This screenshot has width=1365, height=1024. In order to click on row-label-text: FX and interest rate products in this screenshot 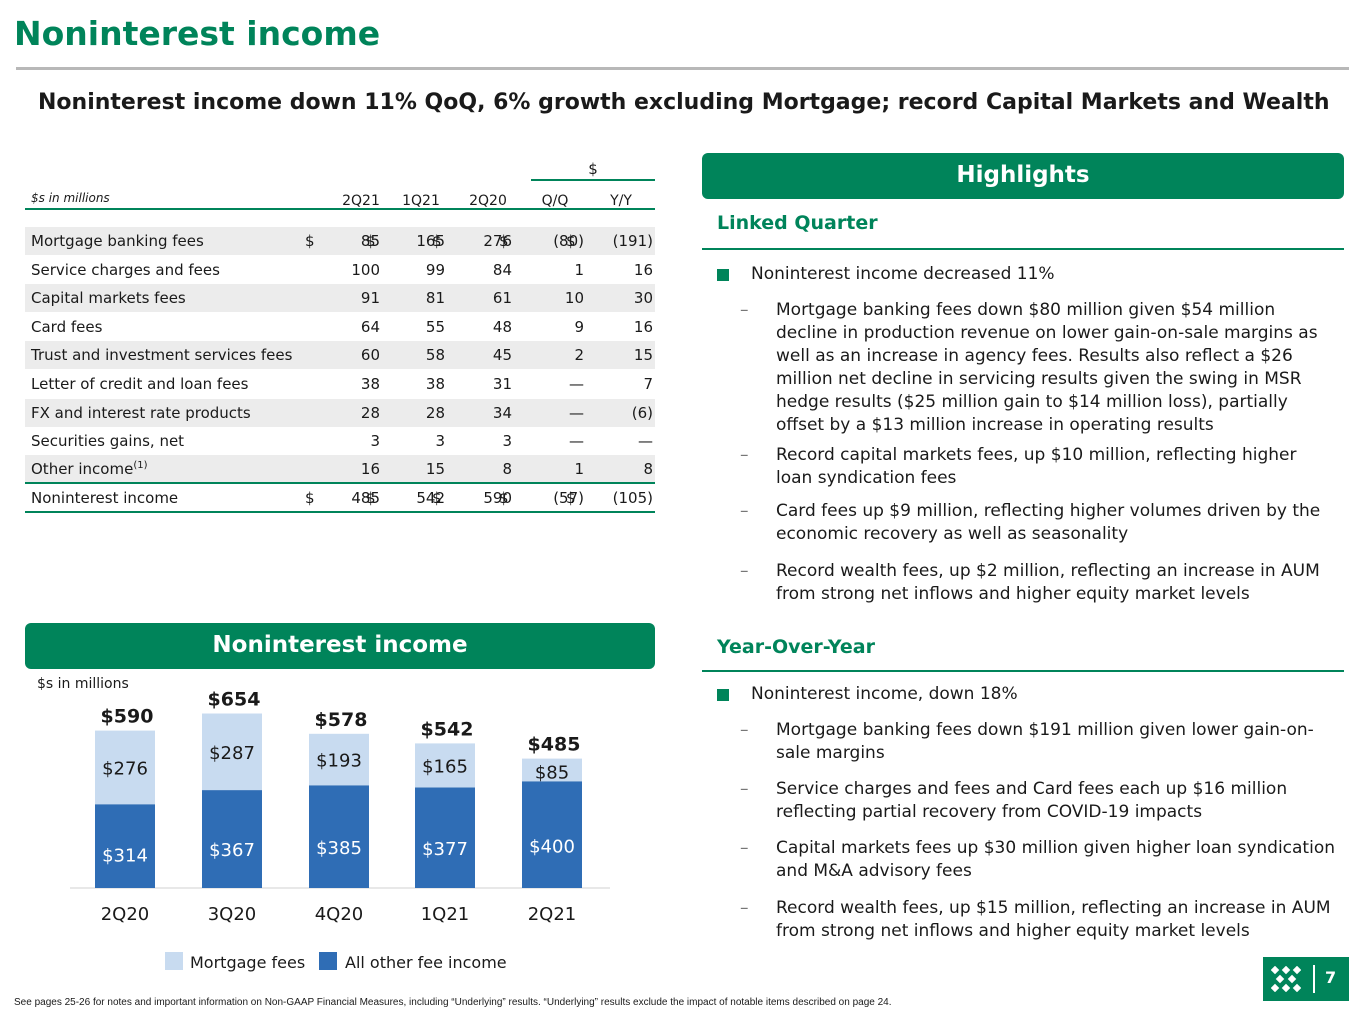, I will do `click(141, 413)`.